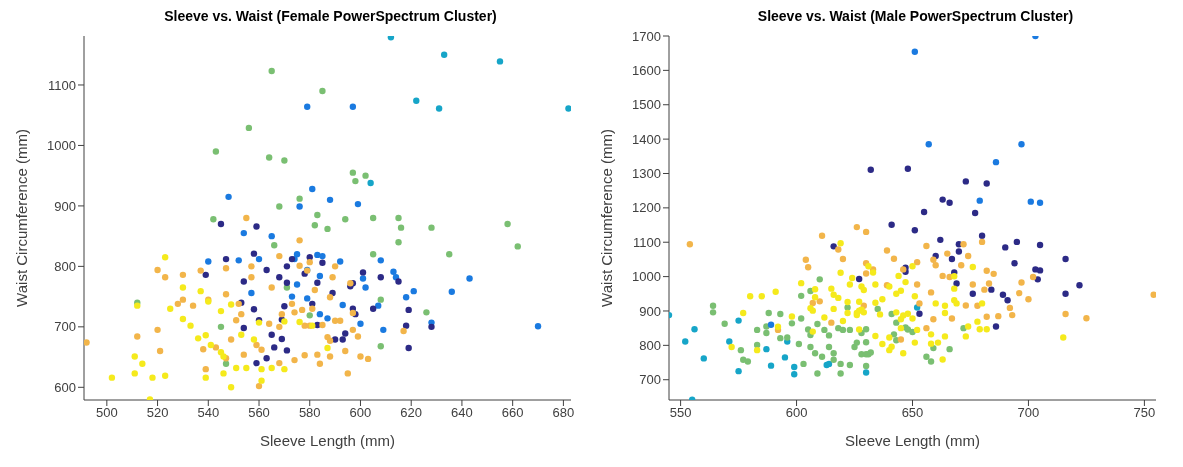  I want to click on x-tick-label: 520, so click(157, 413).